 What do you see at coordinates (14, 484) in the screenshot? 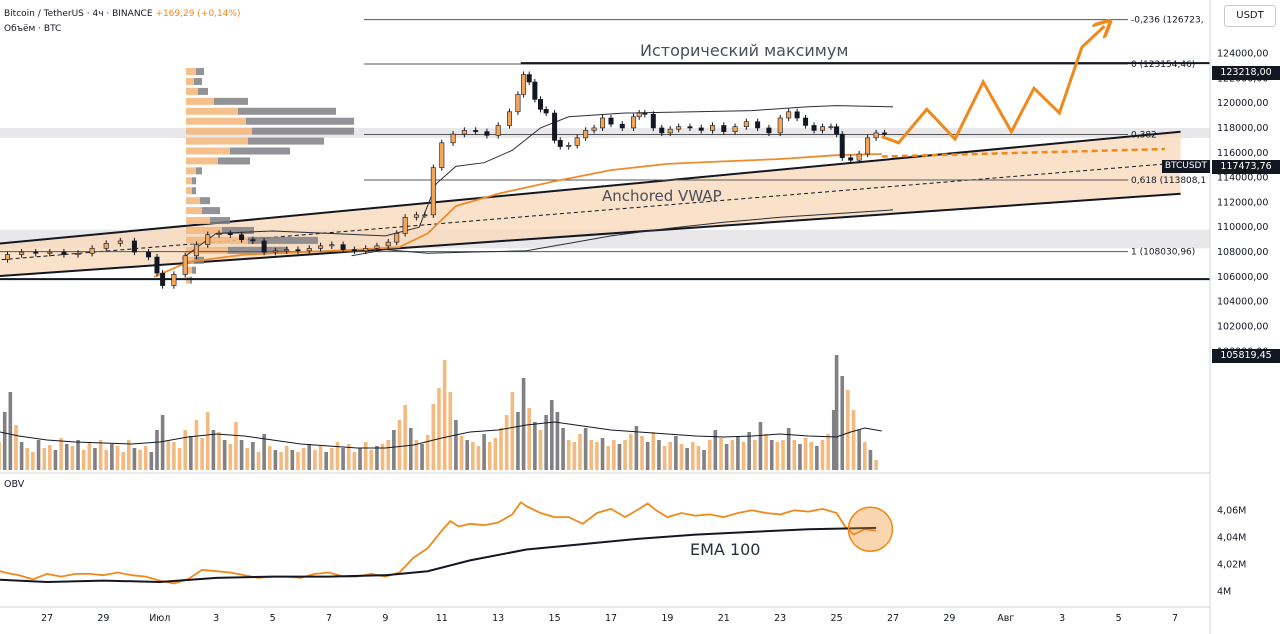
I see `obv-pane-label: OBV` at bounding box center [14, 484].